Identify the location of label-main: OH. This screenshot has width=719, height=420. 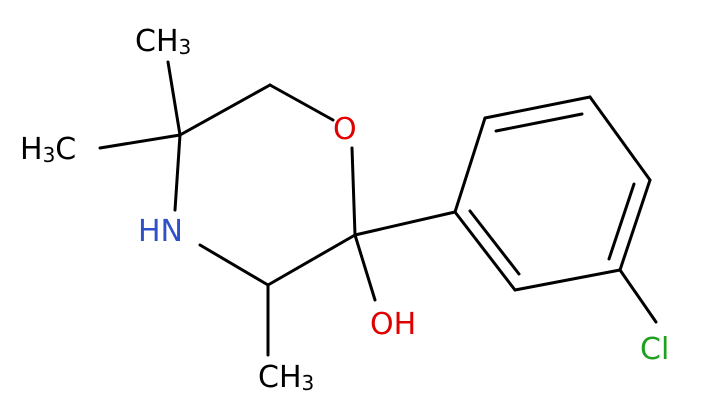
(393, 324).